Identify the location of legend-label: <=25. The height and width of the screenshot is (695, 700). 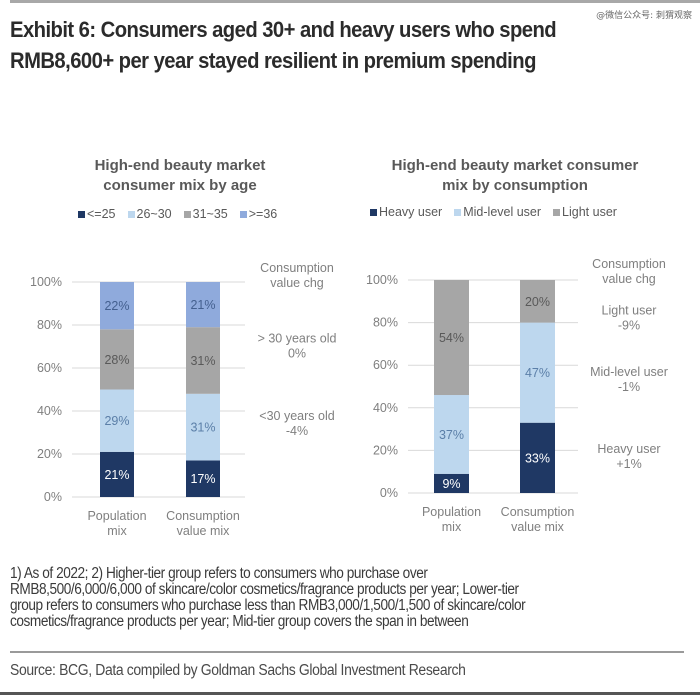
(101, 214).